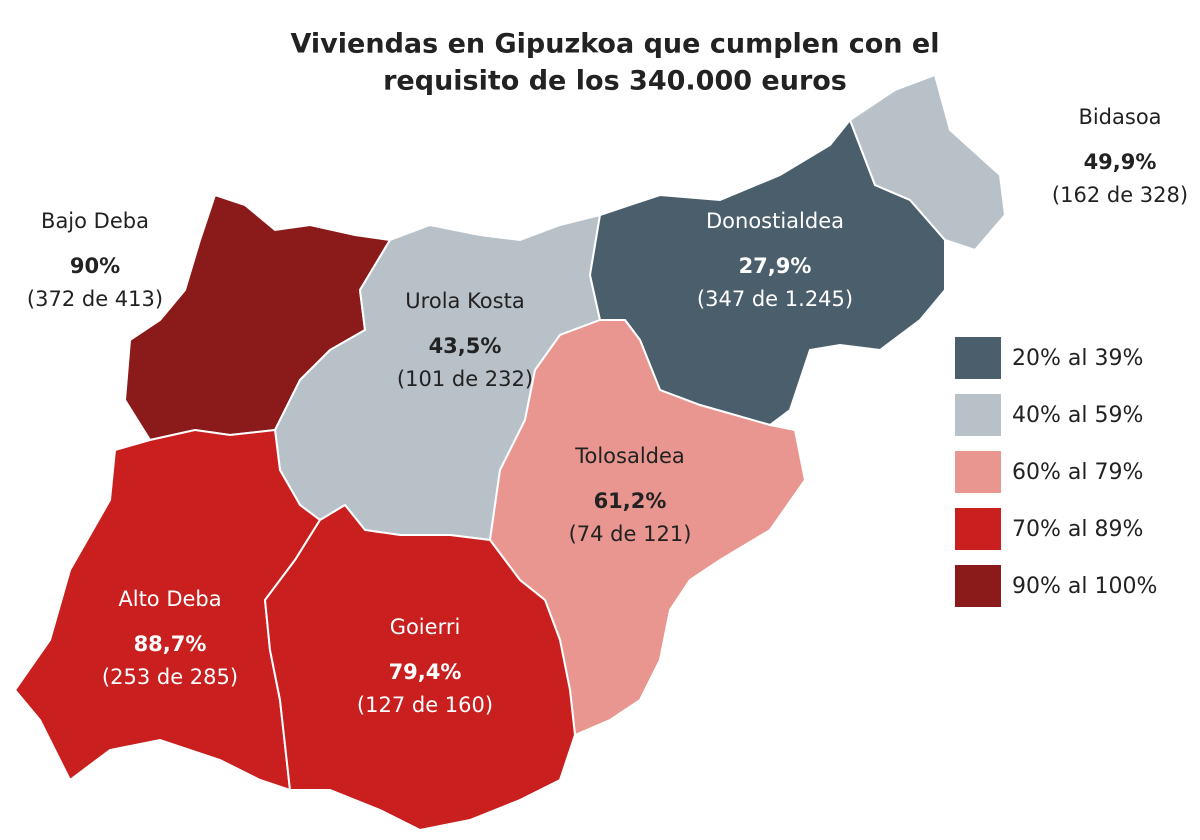  What do you see at coordinates (465, 346) in the screenshot?
I see `region-share: 43,5%` at bounding box center [465, 346].